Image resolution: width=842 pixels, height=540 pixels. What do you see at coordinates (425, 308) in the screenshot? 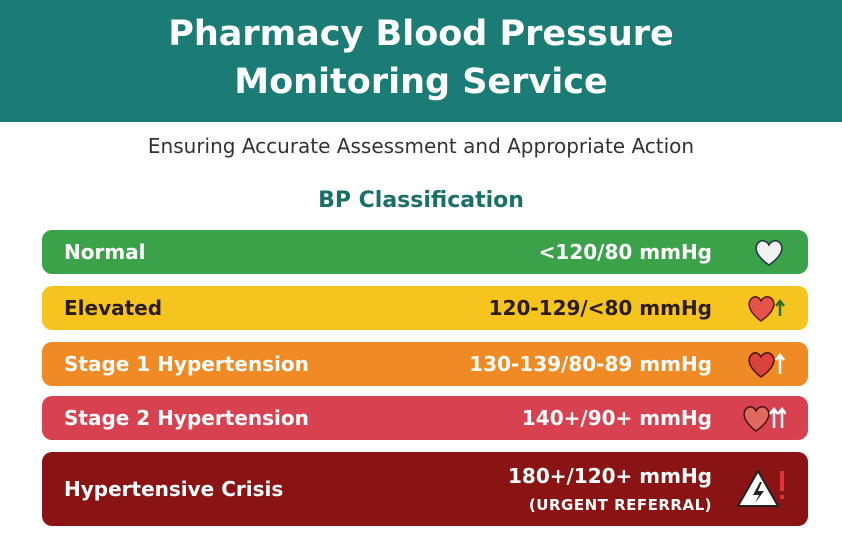
I see `row-elevated: Elevated 120-129/<80 mmHg` at bounding box center [425, 308].